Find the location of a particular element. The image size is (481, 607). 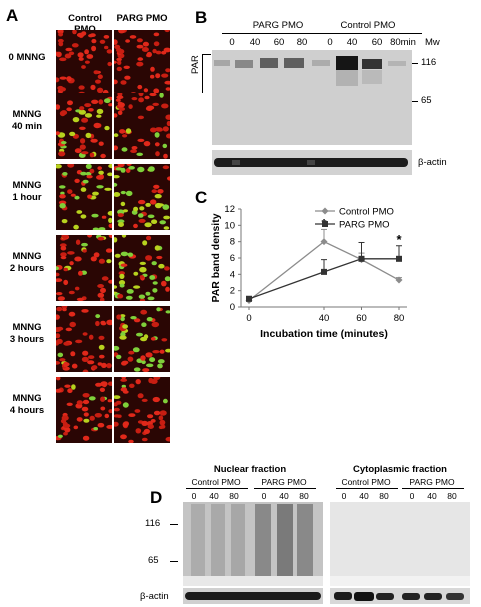

lane-control-80: 80min is located at coordinates (403, 42).